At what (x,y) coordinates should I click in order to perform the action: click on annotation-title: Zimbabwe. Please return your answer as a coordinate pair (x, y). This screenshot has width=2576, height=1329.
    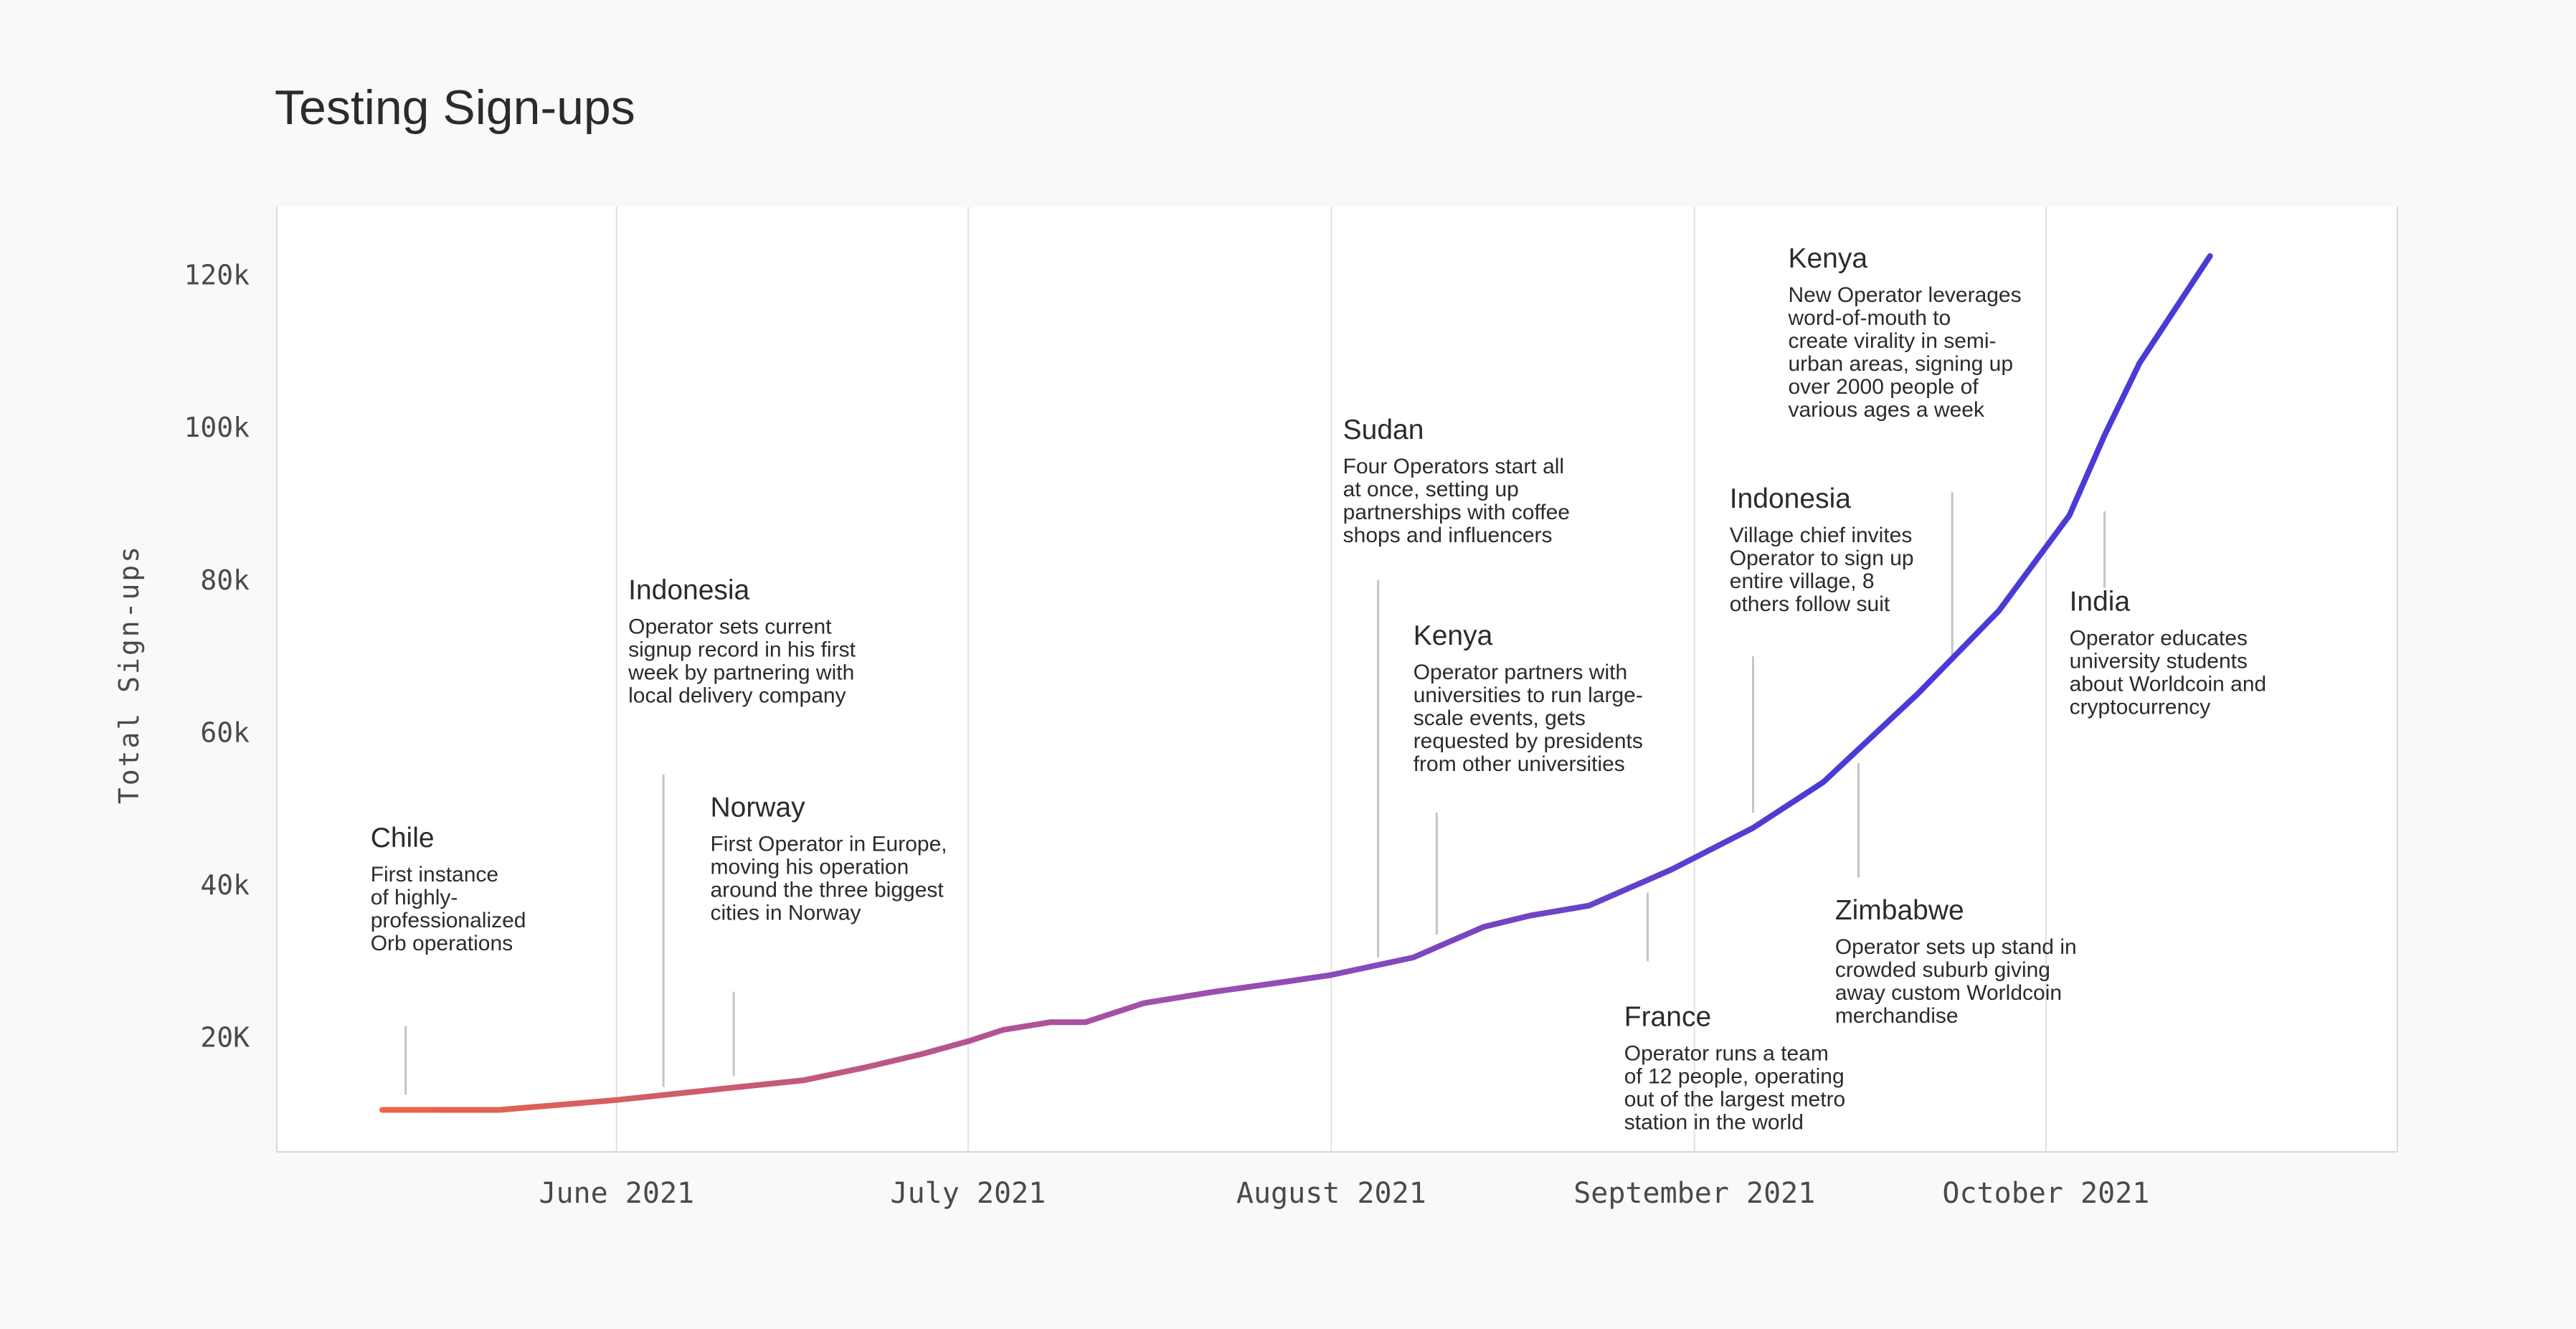
    Looking at the image, I should click on (1899, 910).